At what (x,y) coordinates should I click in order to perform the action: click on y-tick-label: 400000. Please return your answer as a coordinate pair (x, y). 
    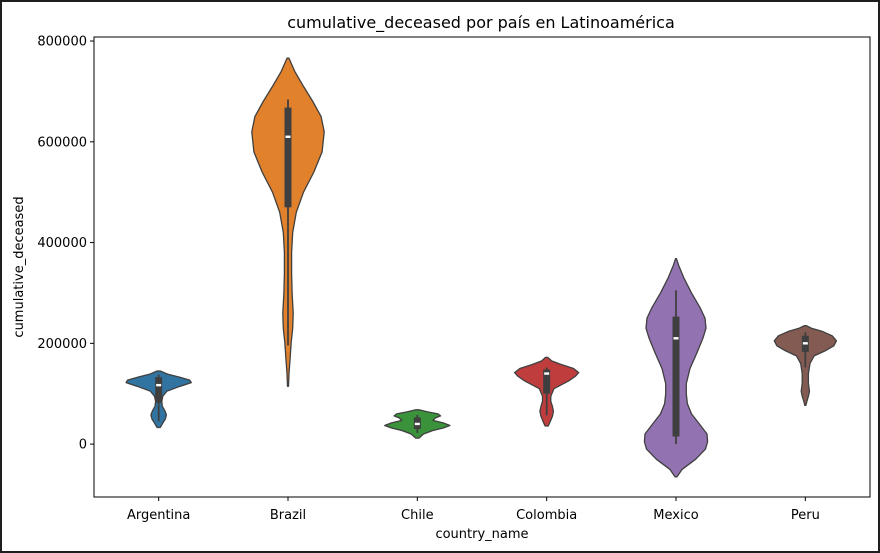
    Looking at the image, I should click on (62, 243).